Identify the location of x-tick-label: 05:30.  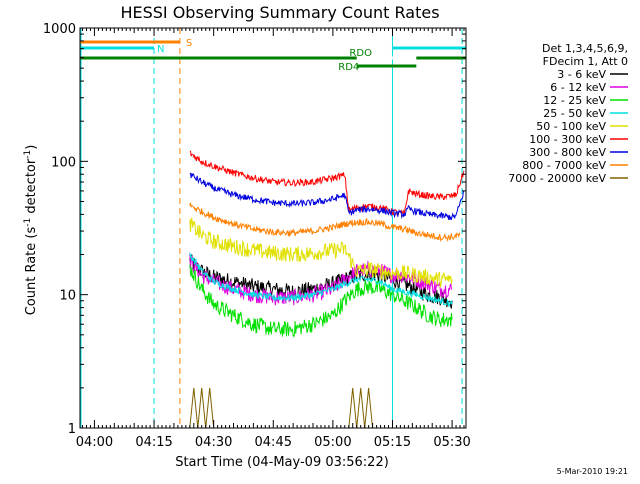
(451, 442).